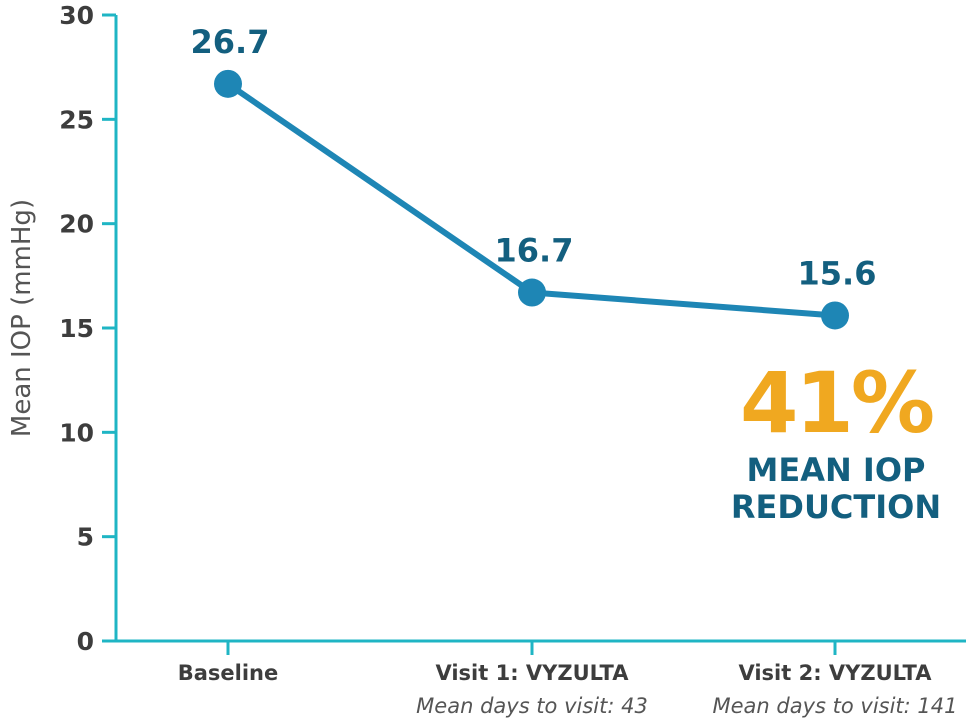 The width and height of the screenshot is (970, 728). What do you see at coordinates (76, 119) in the screenshot?
I see `y-tick-label: 25` at bounding box center [76, 119].